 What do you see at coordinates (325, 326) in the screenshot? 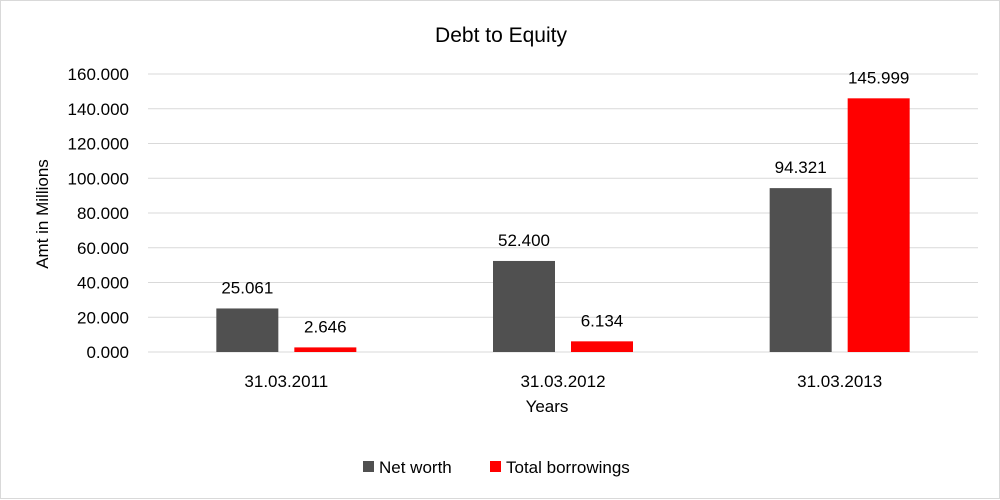
I see `data-label: 2.646` at bounding box center [325, 326].